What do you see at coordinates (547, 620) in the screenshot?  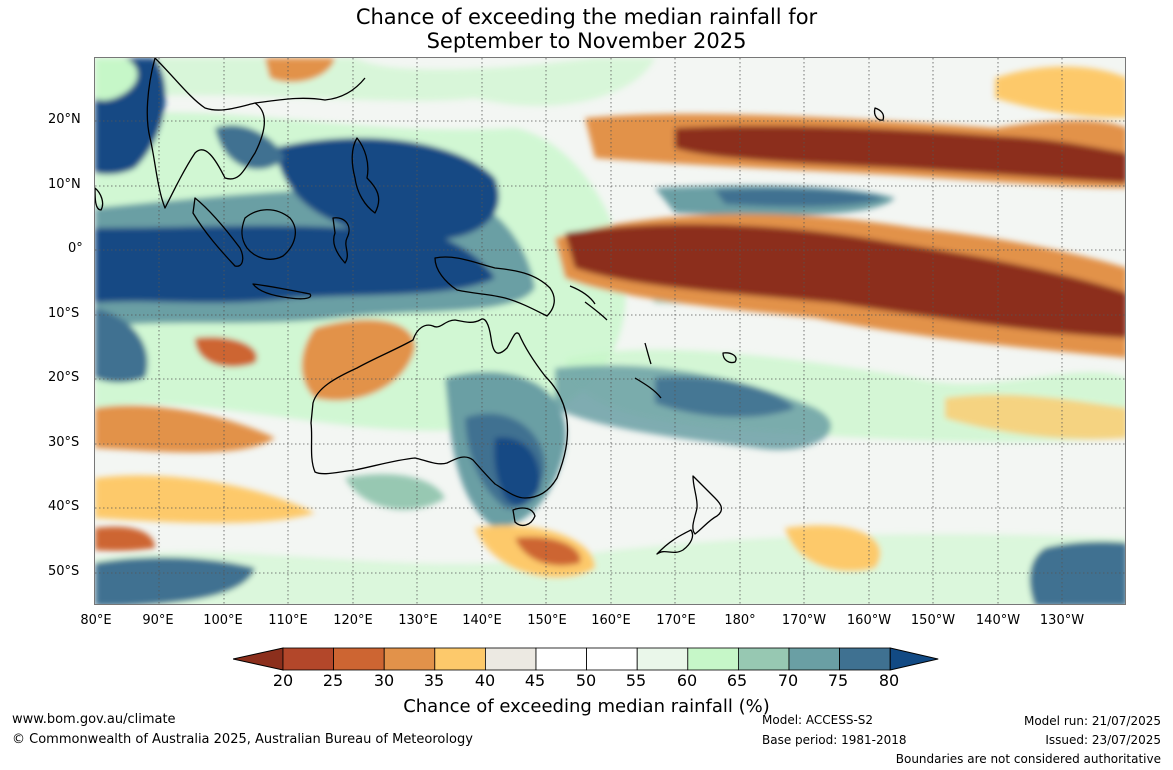 I see `lon-label-150e: 150°E` at bounding box center [547, 620].